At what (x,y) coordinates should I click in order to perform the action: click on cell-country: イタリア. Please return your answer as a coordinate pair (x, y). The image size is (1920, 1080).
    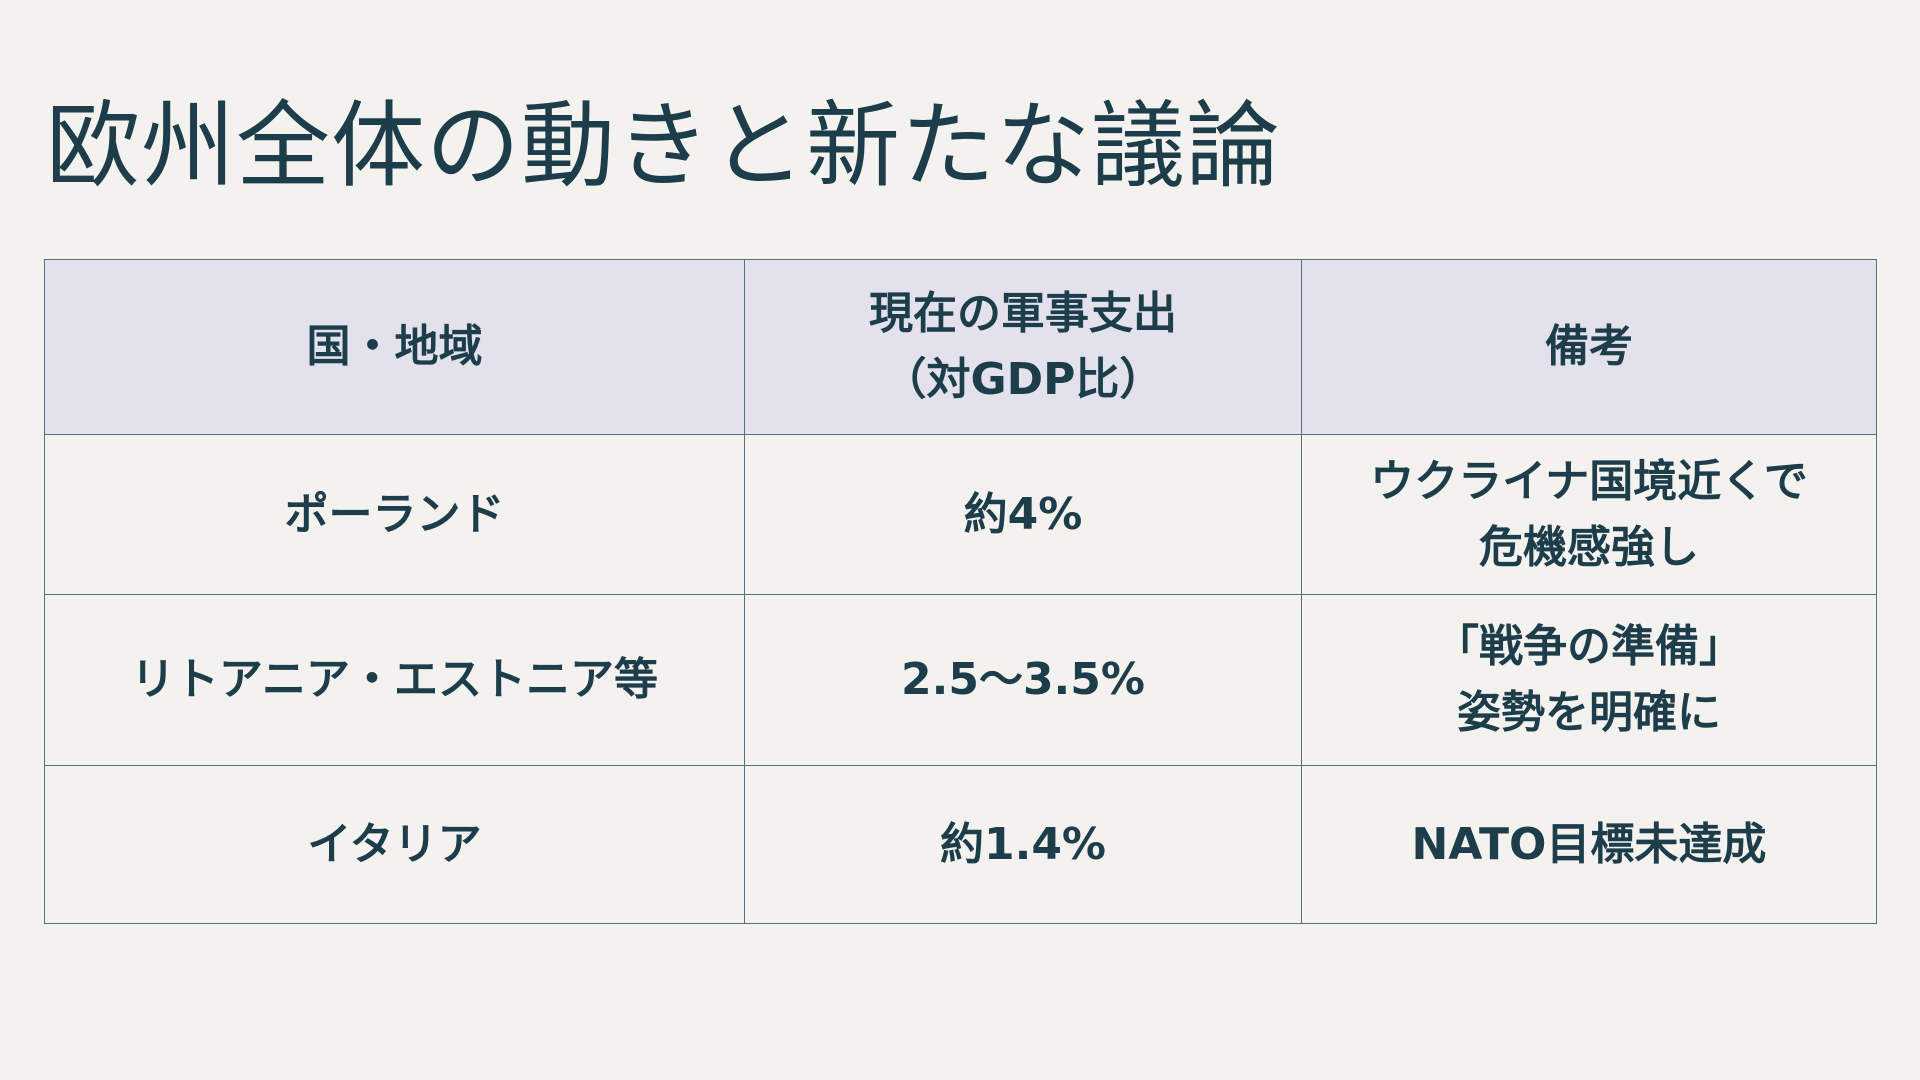
    Looking at the image, I should click on (394, 844).